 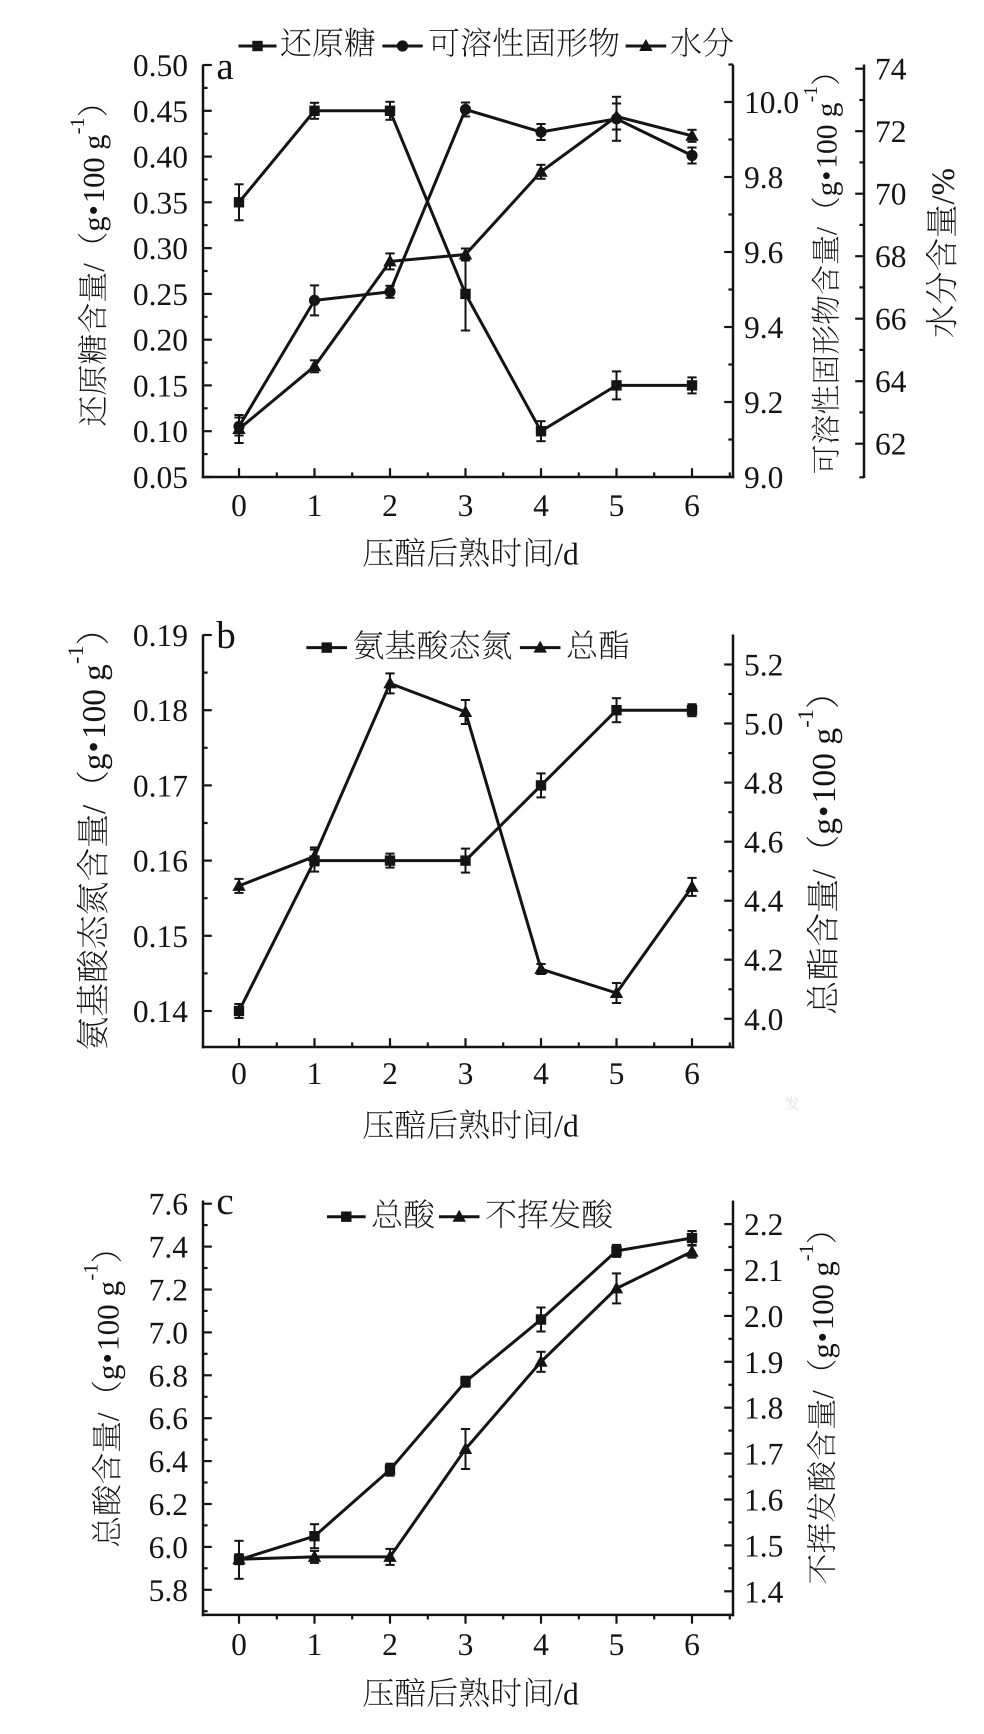 What do you see at coordinates (763, 960) in the screenshot?
I see `svg-text: 4.2` at bounding box center [763, 960].